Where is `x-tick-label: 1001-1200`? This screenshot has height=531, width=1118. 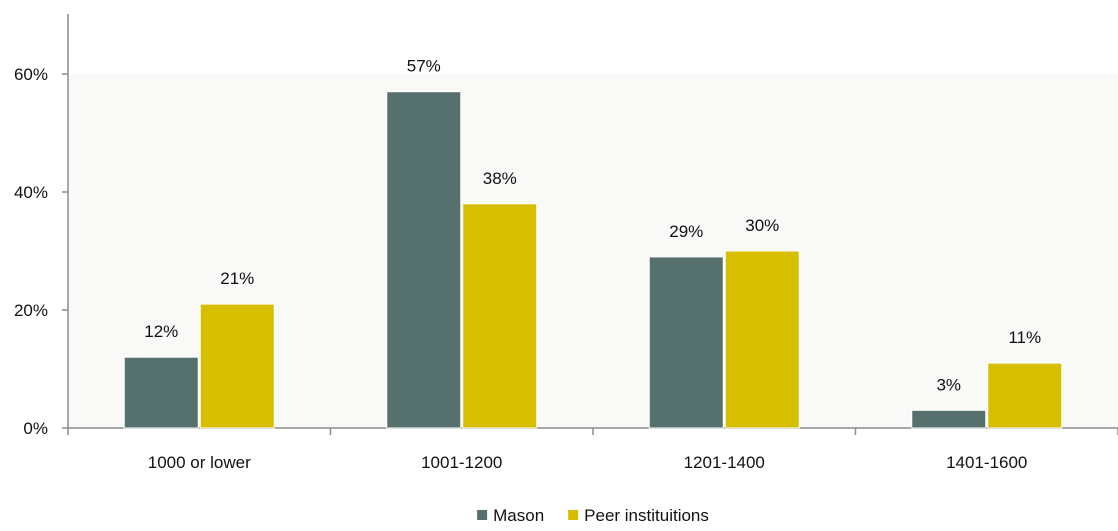 x-tick-label: 1001-1200 is located at coordinates (461, 462).